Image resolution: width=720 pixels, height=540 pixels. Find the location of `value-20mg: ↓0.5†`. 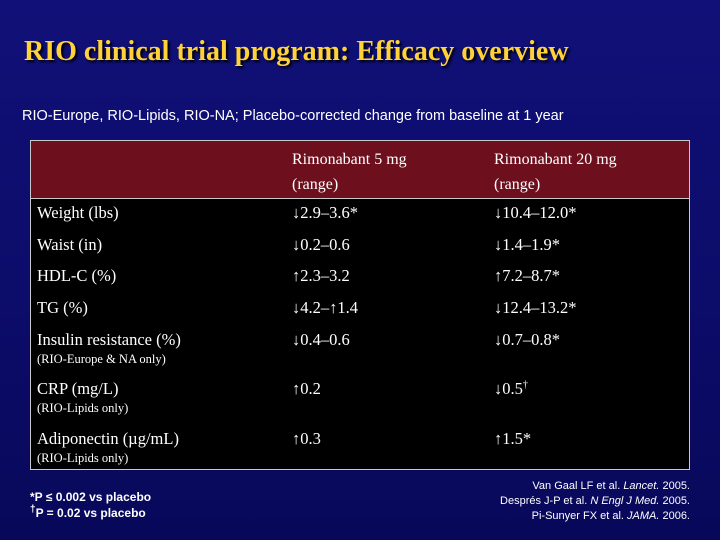

value-20mg: ↓0.5† is located at coordinates (511, 388).